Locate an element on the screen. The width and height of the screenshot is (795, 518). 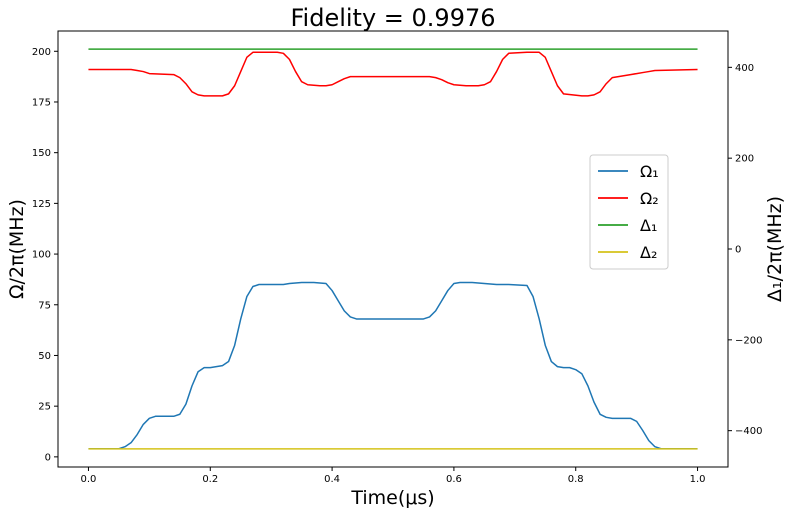
y-axis-left: 0 25 50 75 100 125 150 175 200 is located at coordinates (45, 255).